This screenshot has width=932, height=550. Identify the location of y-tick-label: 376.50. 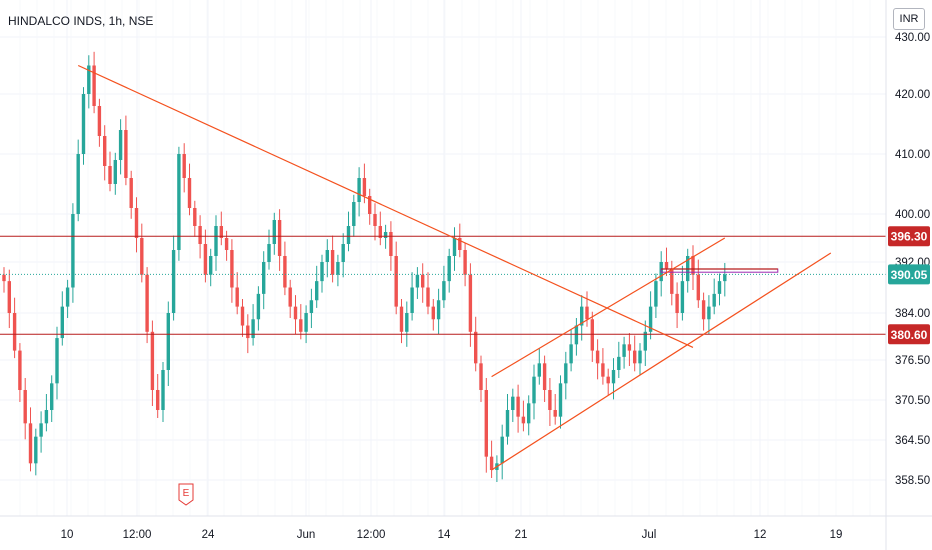
(912, 361).